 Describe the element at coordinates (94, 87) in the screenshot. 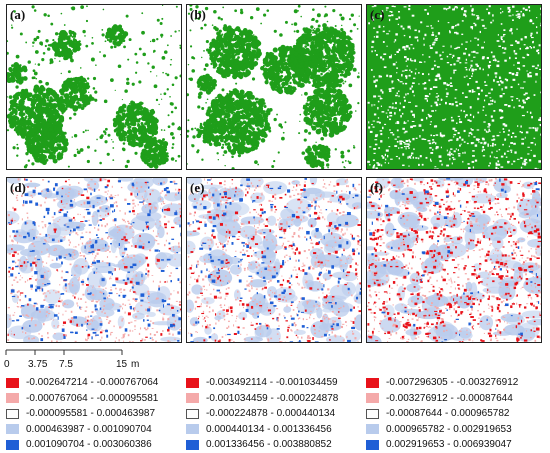

I see `texture-a` at that location.